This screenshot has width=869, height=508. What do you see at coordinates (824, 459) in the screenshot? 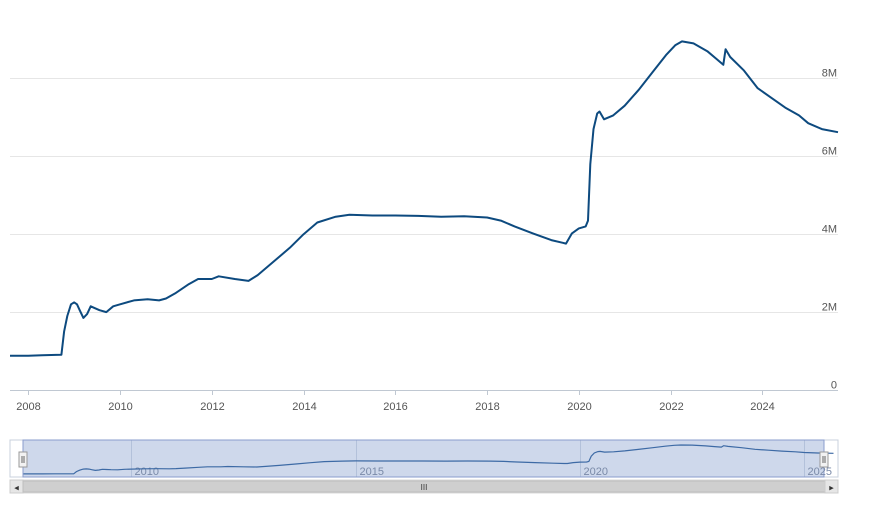
I see `navigator-right-handle` at bounding box center [824, 459].